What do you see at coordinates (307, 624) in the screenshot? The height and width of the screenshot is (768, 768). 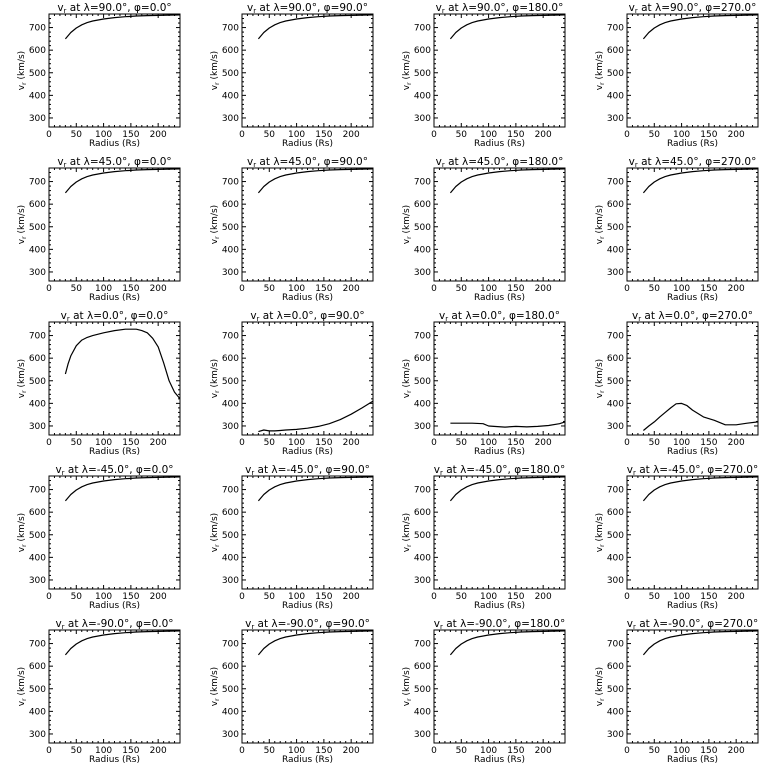 I see `panel-title: vr at λ=-90.0°, φ=90.0°` at bounding box center [307, 624].